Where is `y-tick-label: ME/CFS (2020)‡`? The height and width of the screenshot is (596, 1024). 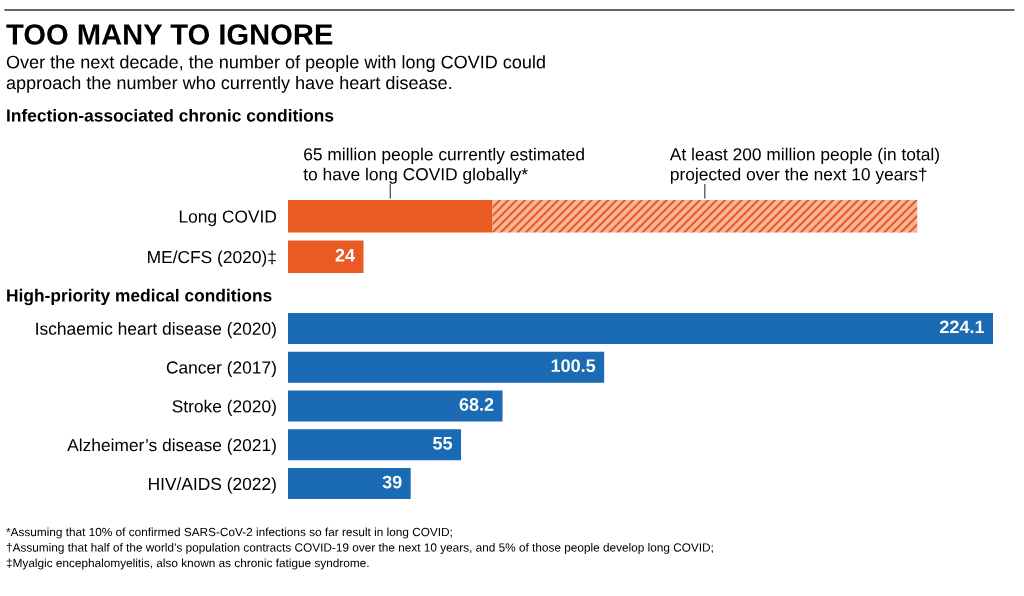 y-tick-label: ME/CFS (2020)‡ is located at coordinates (212, 258).